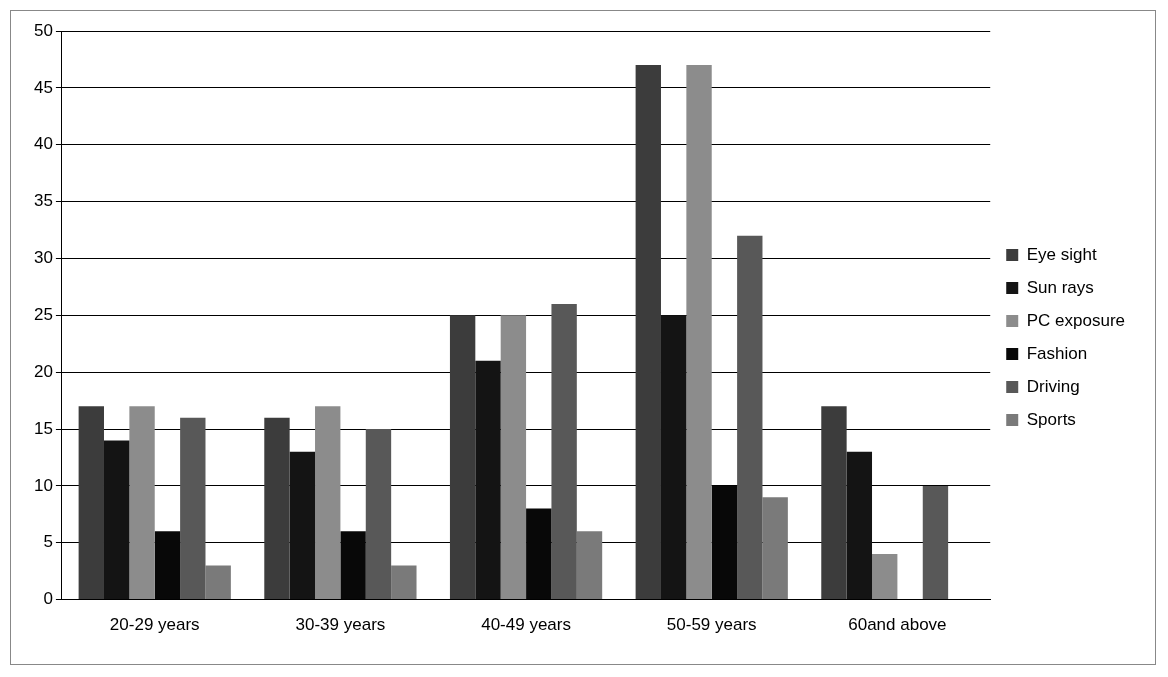 The width and height of the screenshot is (1168, 677). What do you see at coordinates (48, 599) in the screenshot?
I see `y-tick-label: 0` at bounding box center [48, 599].